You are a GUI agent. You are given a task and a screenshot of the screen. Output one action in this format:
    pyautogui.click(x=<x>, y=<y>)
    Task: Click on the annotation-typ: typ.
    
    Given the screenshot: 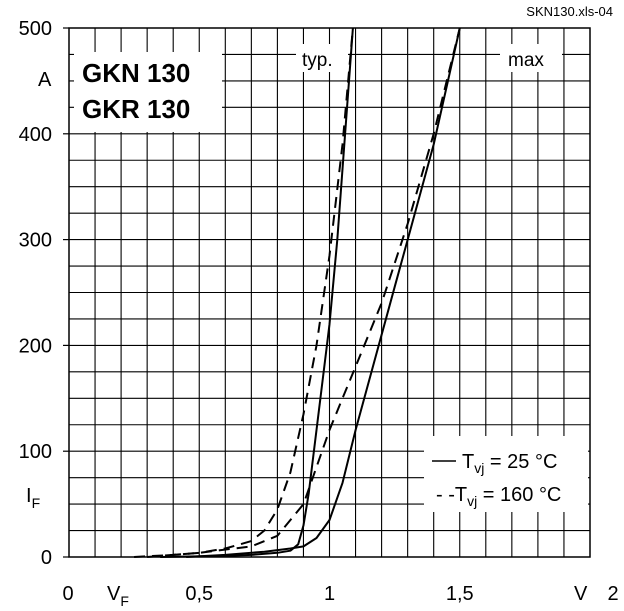 What is the action you would take?
    pyautogui.click(x=317, y=60)
    